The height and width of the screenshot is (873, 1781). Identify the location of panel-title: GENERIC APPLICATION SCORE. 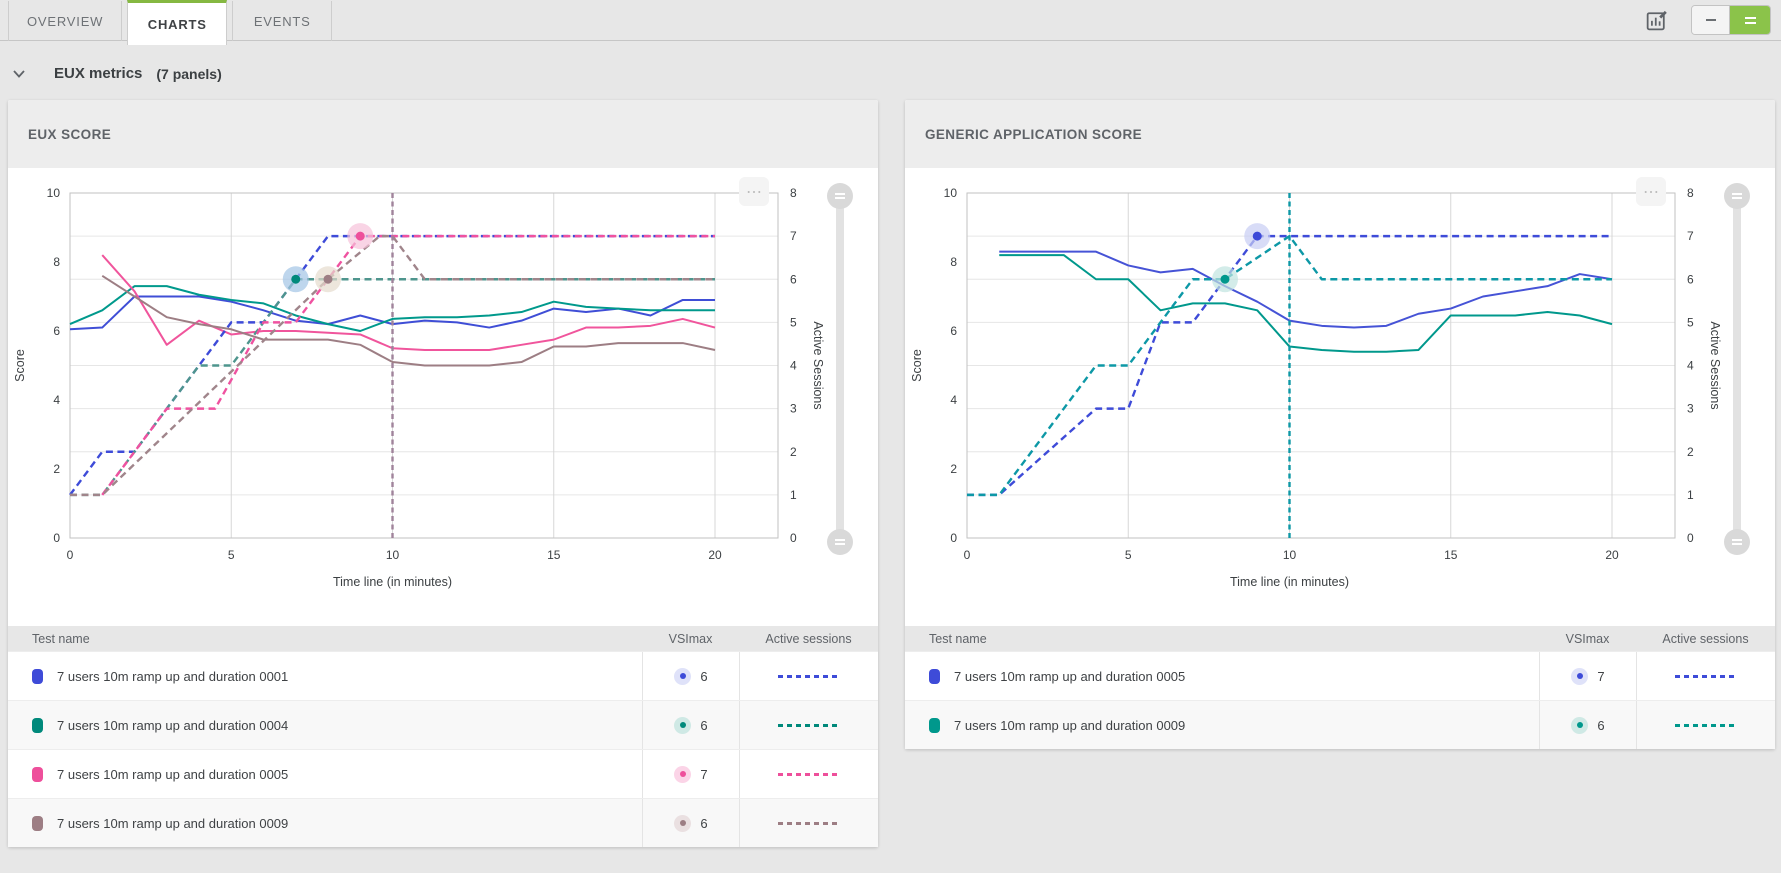
(1340, 134).